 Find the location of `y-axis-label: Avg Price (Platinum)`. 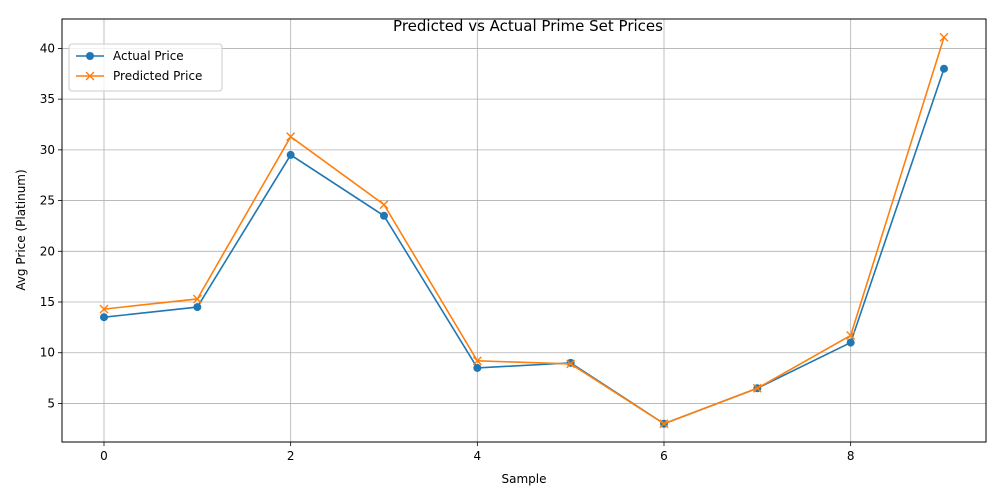

y-axis-label: Avg Price (Platinum) is located at coordinates (21, 229).